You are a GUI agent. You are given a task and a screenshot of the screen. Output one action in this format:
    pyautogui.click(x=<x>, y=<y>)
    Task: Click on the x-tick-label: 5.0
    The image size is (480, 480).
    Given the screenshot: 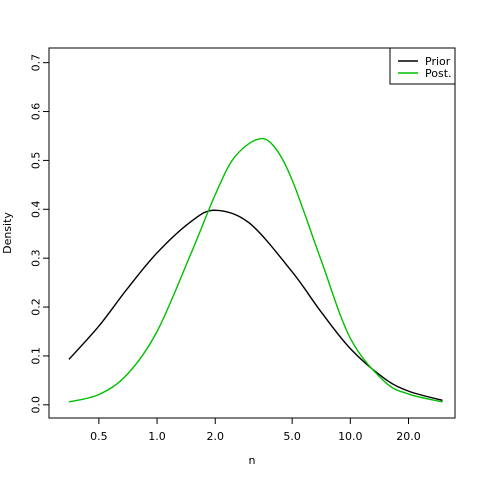 What is the action you would take?
    pyautogui.click(x=292, y=436)
    